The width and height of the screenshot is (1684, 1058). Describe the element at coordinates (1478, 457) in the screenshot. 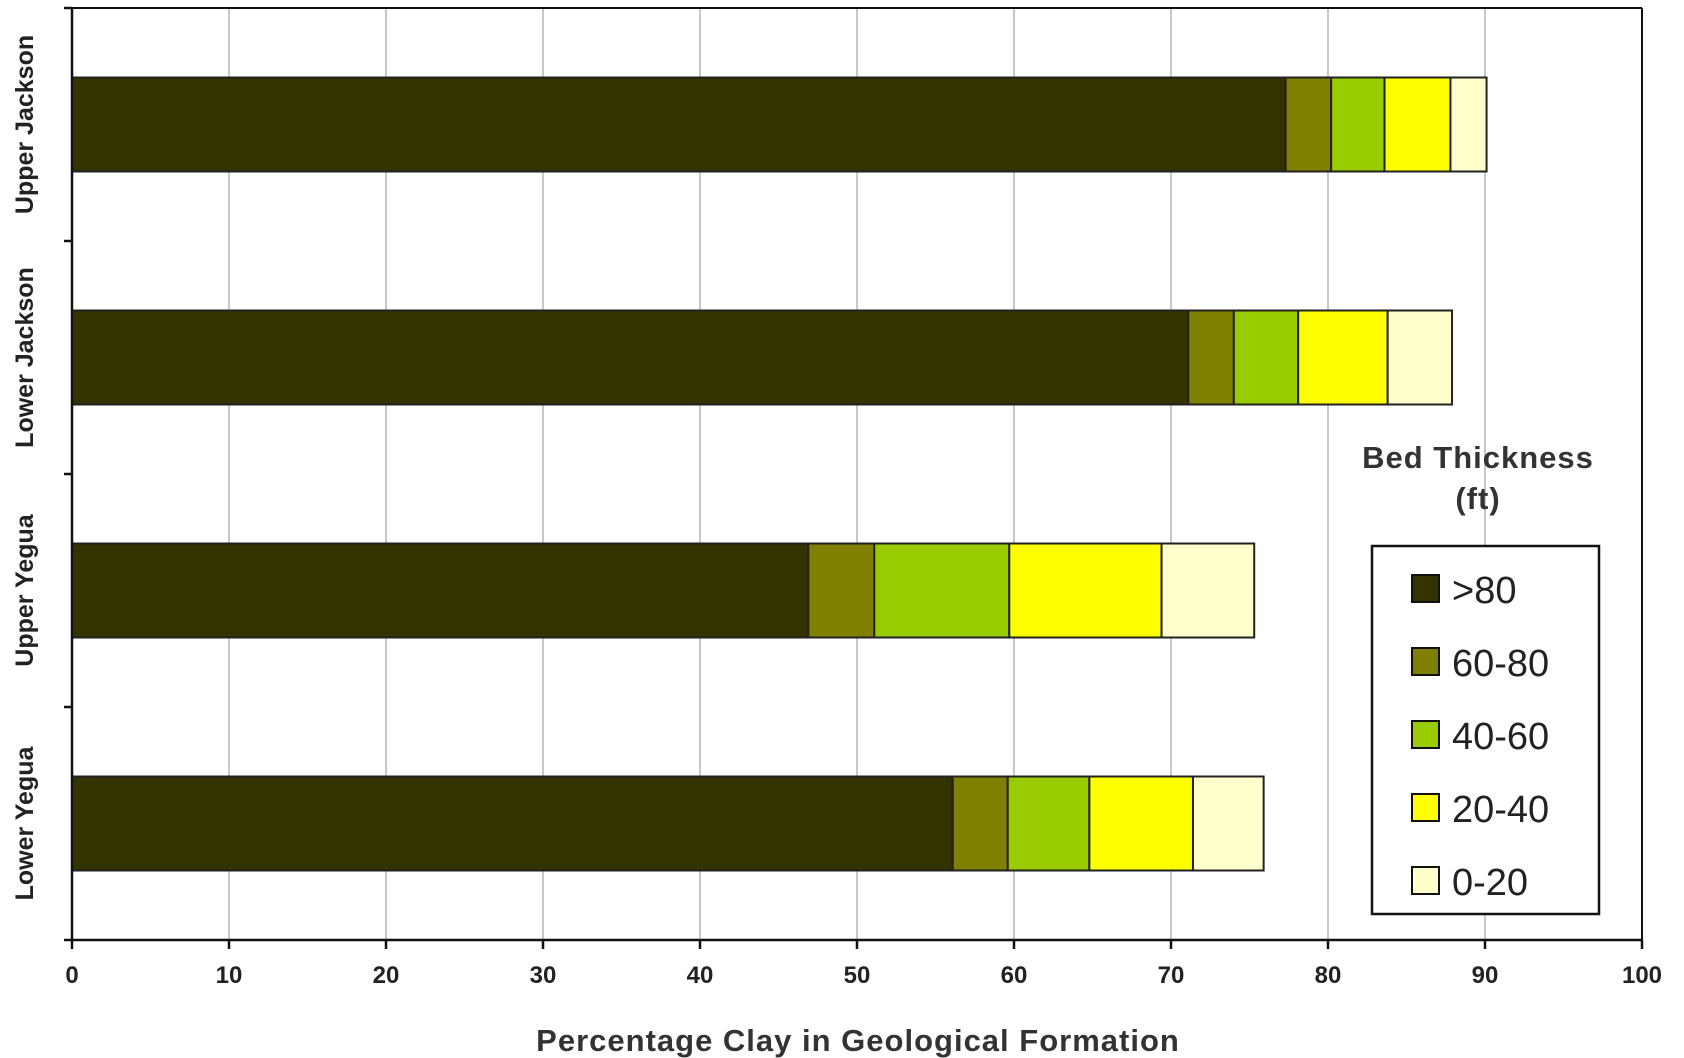

I see `legend-title-line-1: Bed Thickness` at that location.